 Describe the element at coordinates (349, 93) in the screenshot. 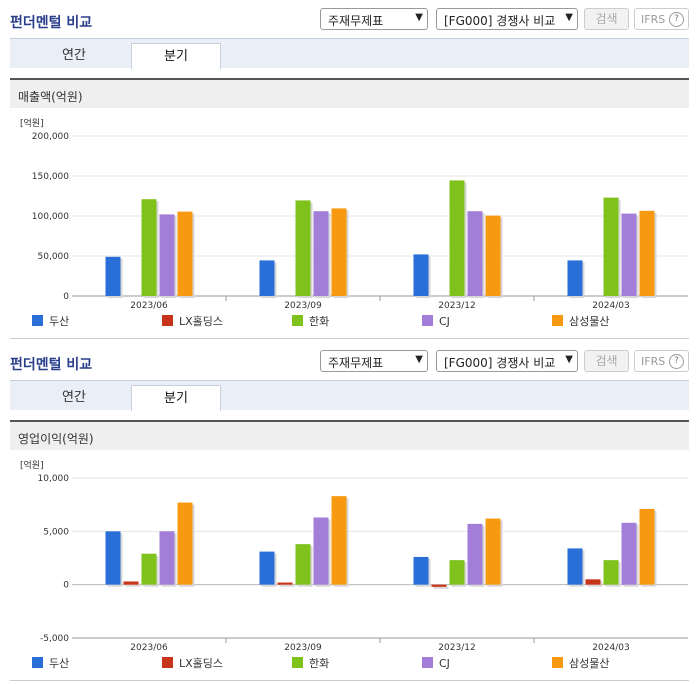

I see `chart-panel-header: 매출액(억원)` at that location.